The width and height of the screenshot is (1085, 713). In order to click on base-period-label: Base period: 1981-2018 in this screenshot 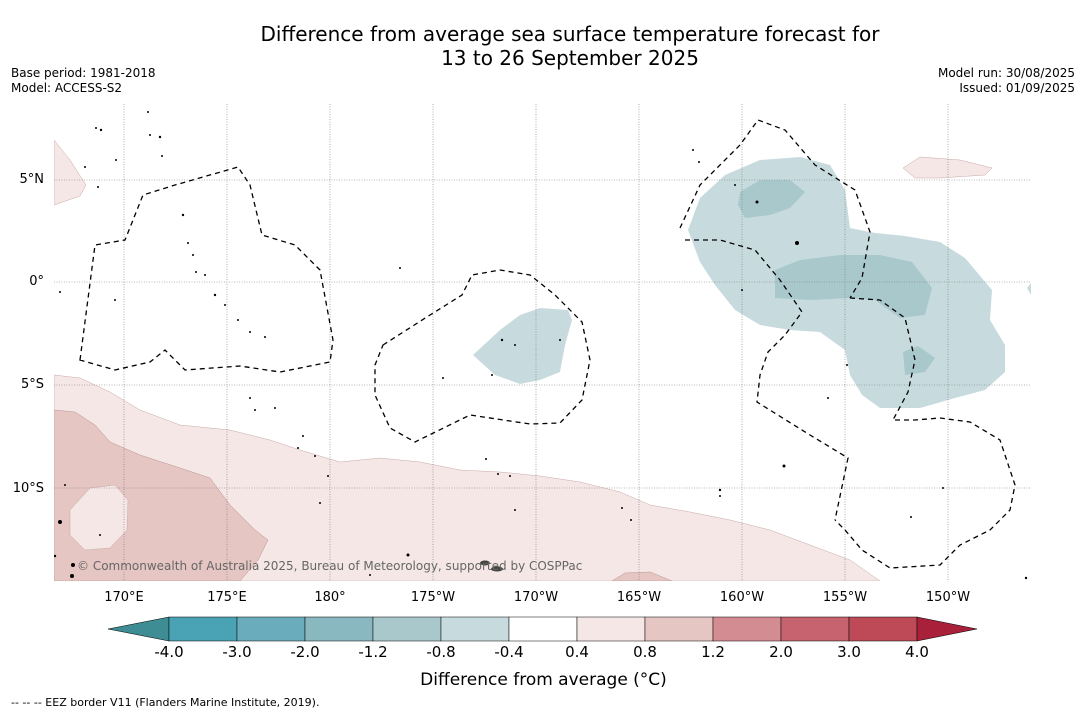, I will do `click(83, 73)`.